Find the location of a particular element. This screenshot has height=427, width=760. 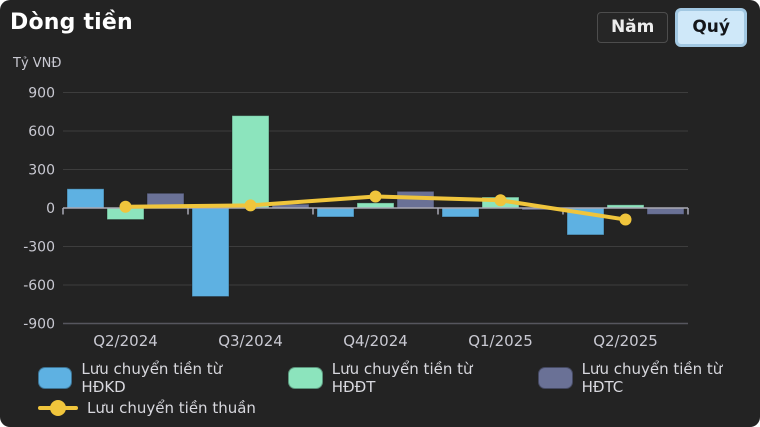

legend-item-hdkd: Lưu chuyển tiền từ HĐKD is located at coordinates (150, 378).